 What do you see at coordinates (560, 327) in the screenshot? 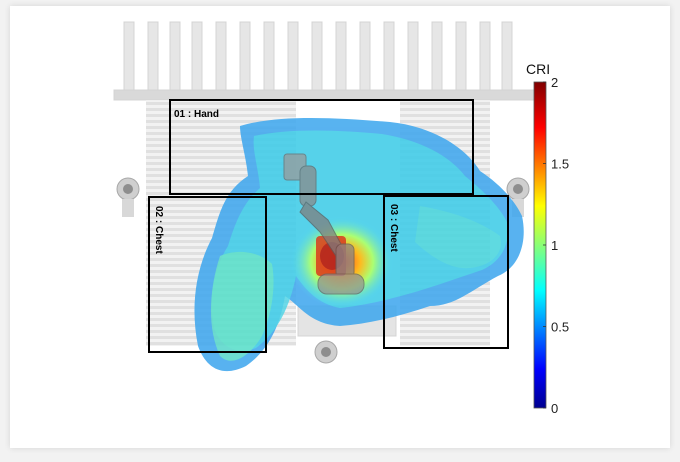
I see `colorbar-tick-label: 0.5` at bounding box center [560, 327].